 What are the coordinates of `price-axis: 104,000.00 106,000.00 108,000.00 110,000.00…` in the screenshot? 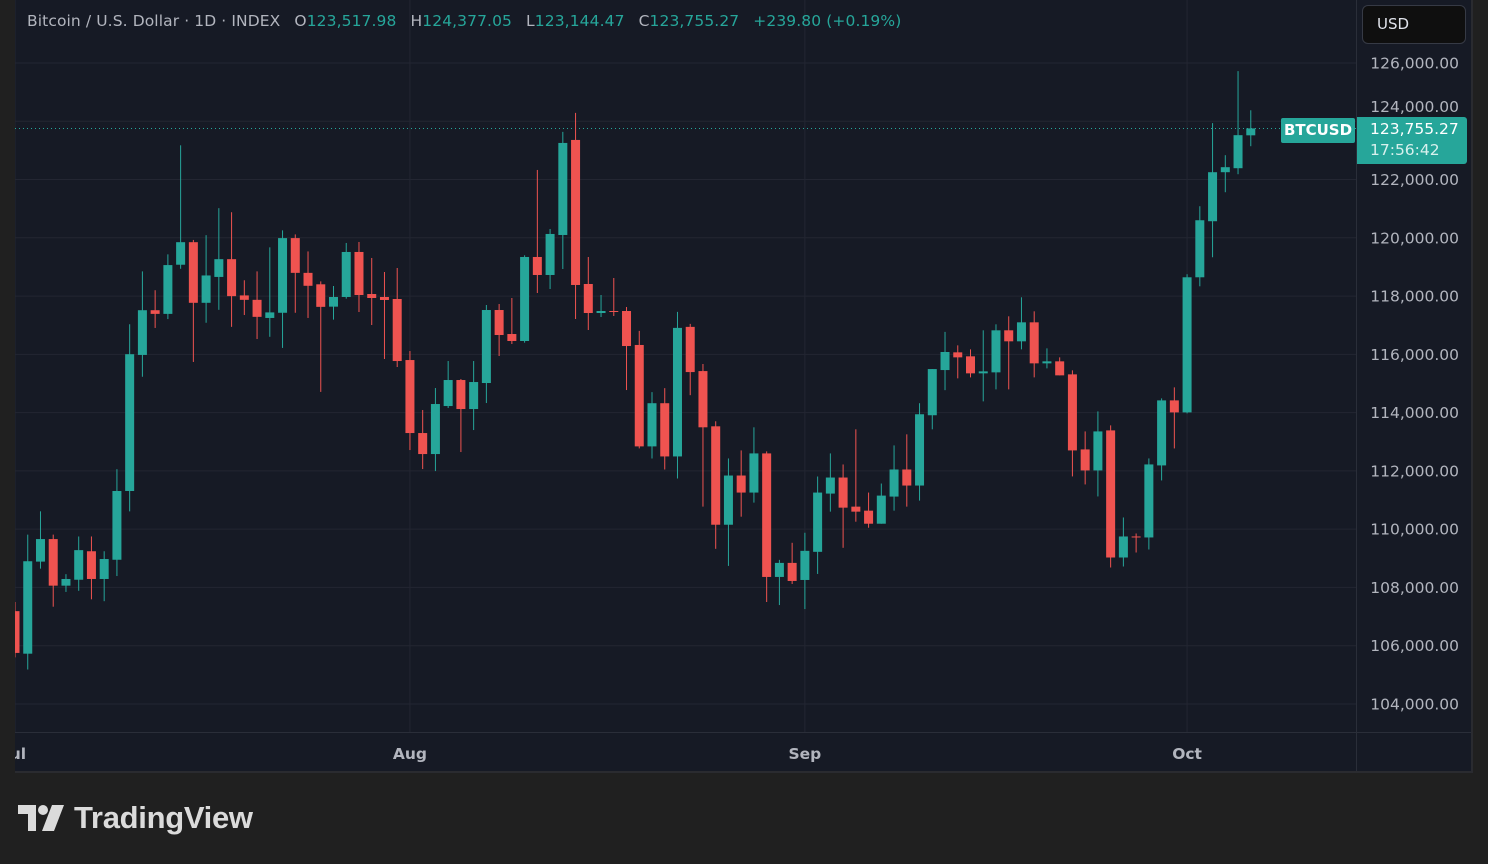 It's located at (1414, 384).